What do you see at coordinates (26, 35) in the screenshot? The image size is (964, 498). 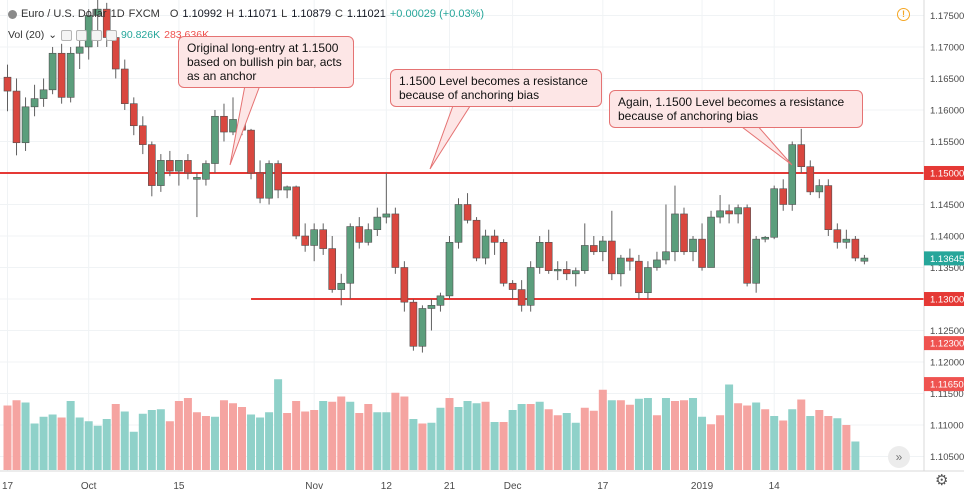 I see `volume-label: Vol (20)` at bounding box center [26, 35].